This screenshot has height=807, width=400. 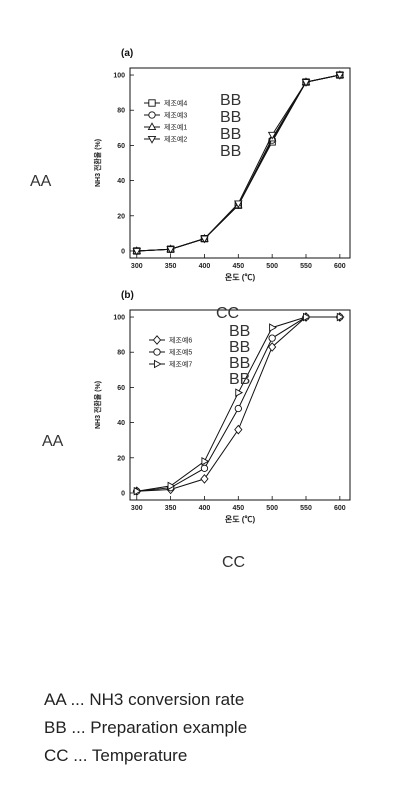 What do you see at coordinates (41, 181) in the screenshot?
I see `overlay-aa-a: AA` at bounding box center [41, 181].